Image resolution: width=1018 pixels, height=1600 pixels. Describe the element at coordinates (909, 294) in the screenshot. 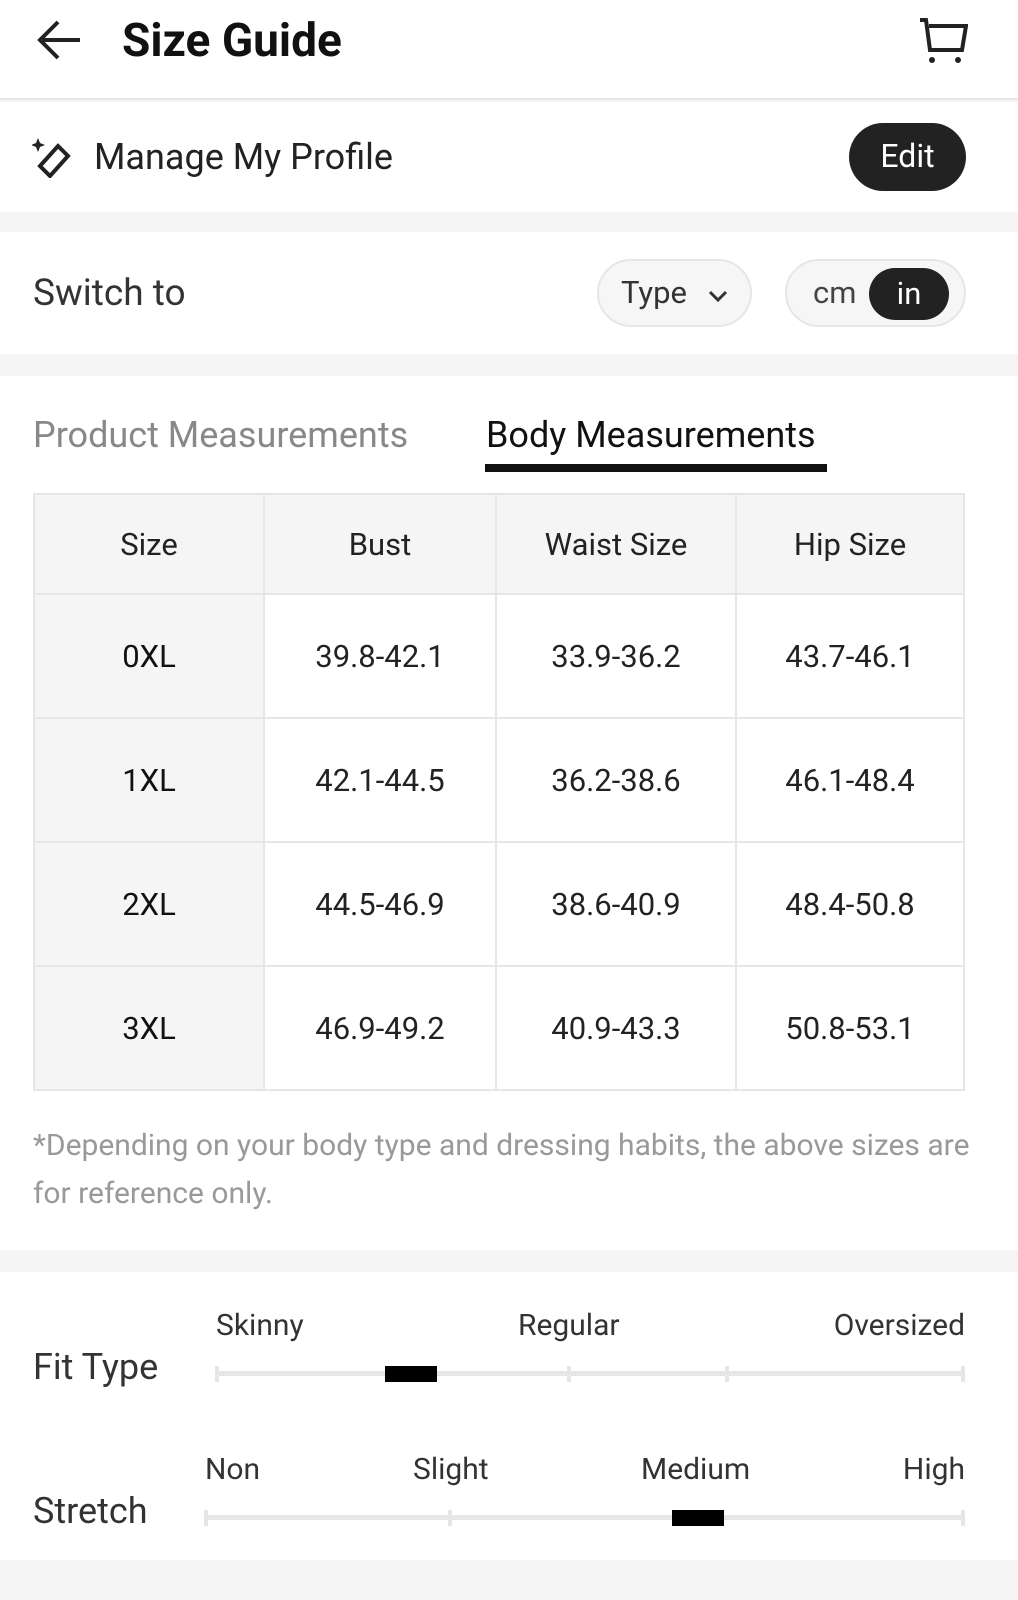

I see `unit-in: in` at that location.